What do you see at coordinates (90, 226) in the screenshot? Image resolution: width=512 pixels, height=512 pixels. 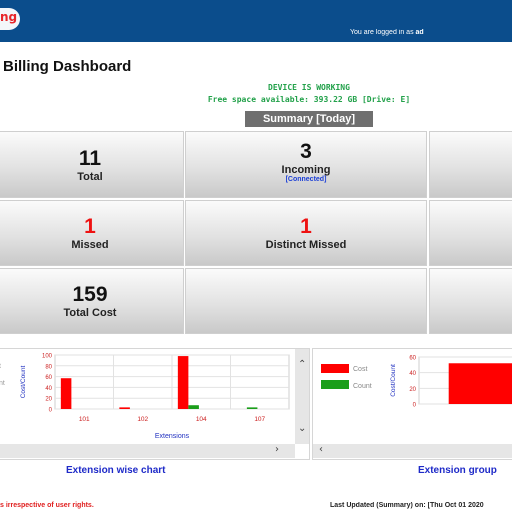 I see `card-missed-number: 1` at bounding box center [90, 226].